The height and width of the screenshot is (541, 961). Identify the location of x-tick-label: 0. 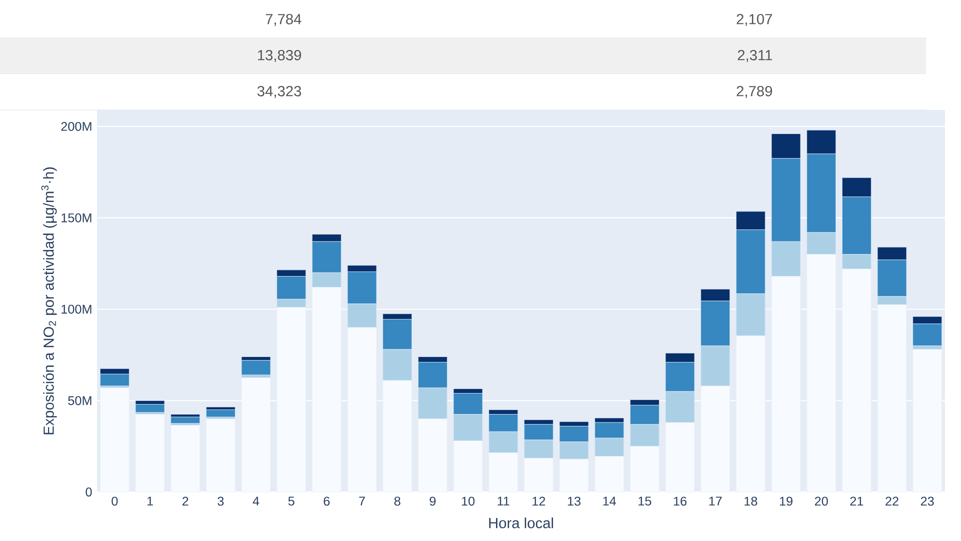
(115, 501).